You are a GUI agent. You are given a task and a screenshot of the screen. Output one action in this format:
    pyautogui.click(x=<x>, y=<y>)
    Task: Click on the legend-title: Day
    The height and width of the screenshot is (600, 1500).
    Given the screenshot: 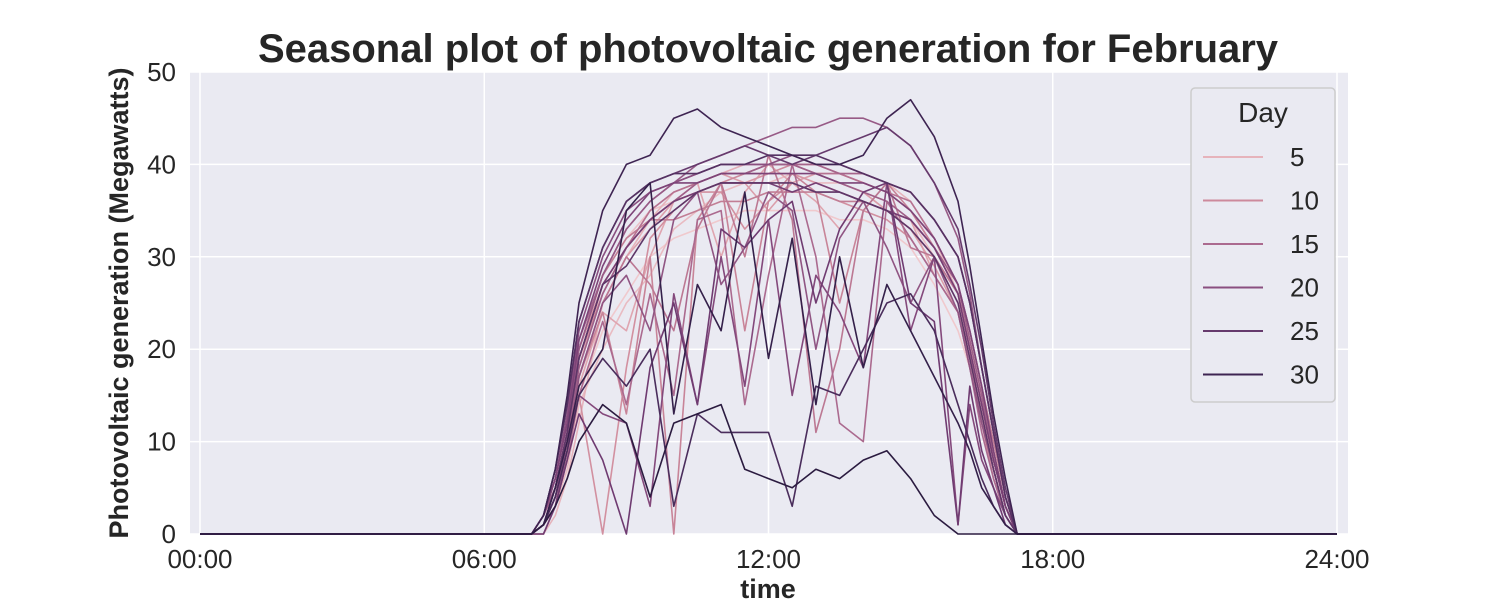 What is the action you would take?
    pyautogui.click(x=1263, y=112)
    